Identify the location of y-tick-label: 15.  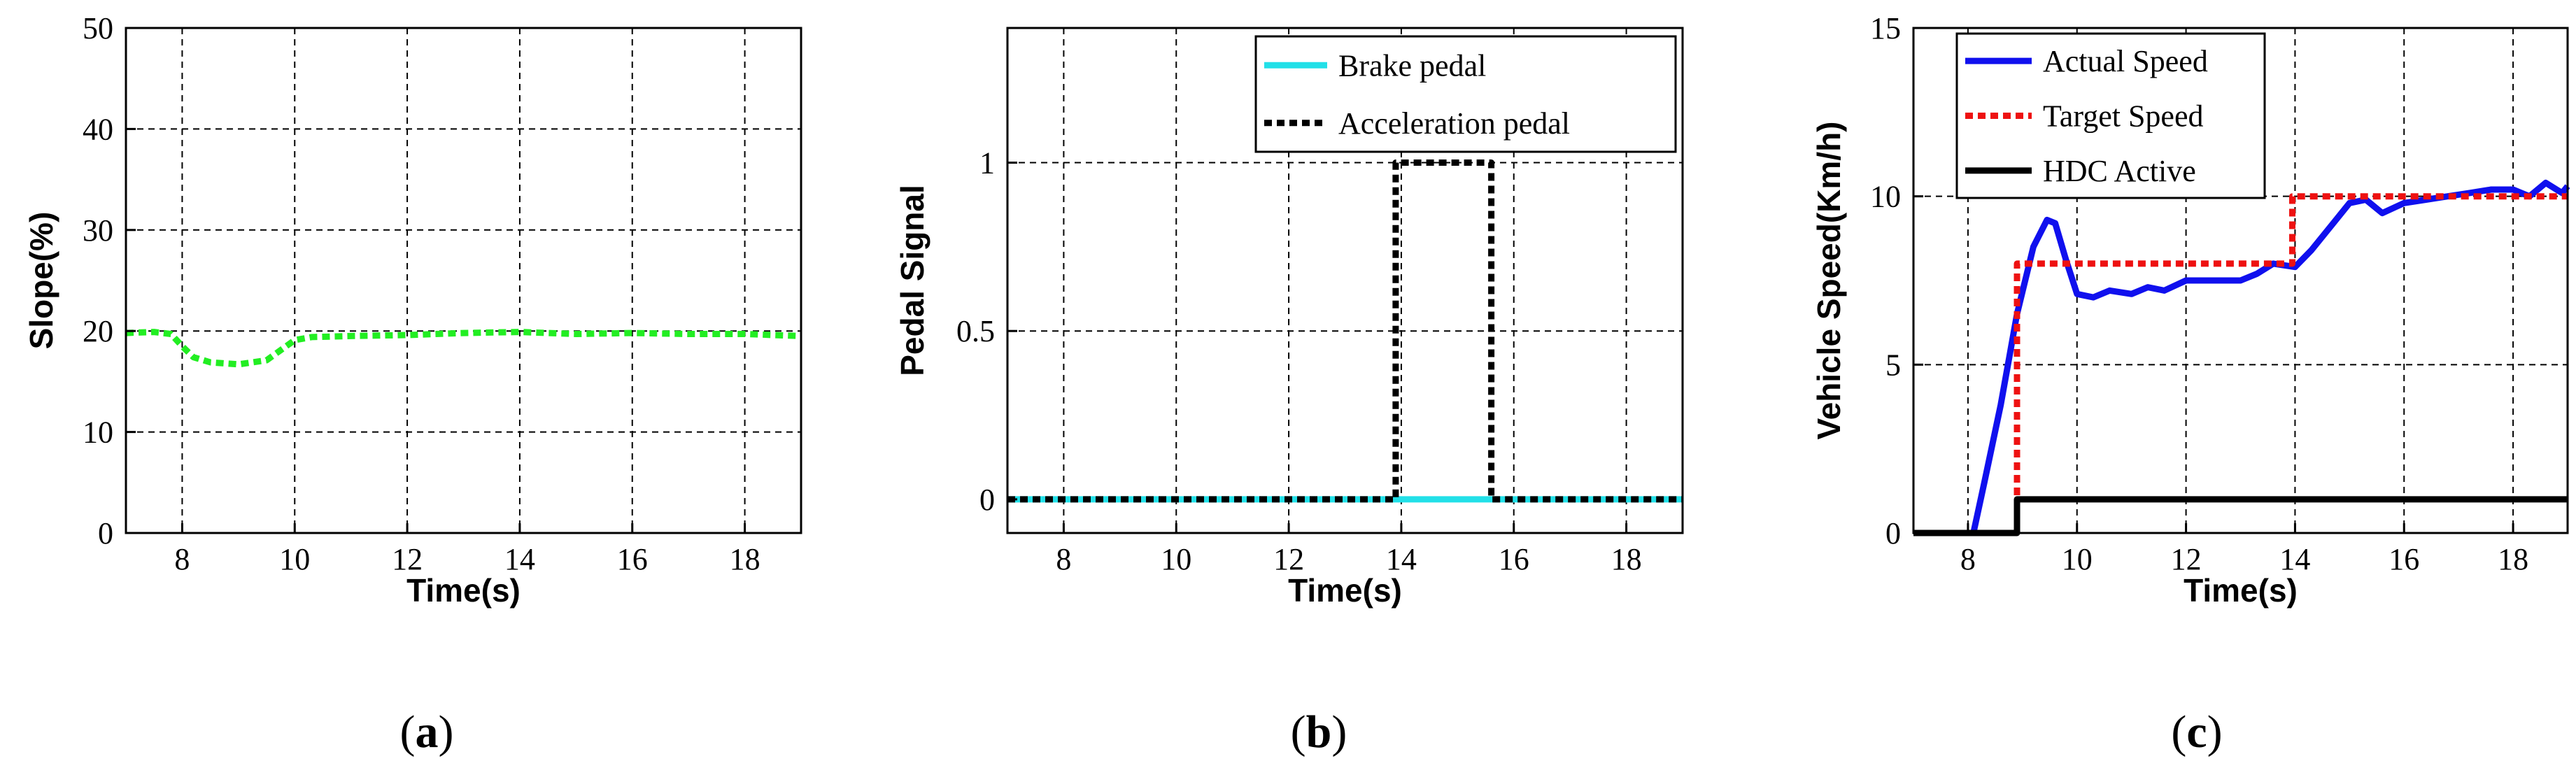
(1885, 28).